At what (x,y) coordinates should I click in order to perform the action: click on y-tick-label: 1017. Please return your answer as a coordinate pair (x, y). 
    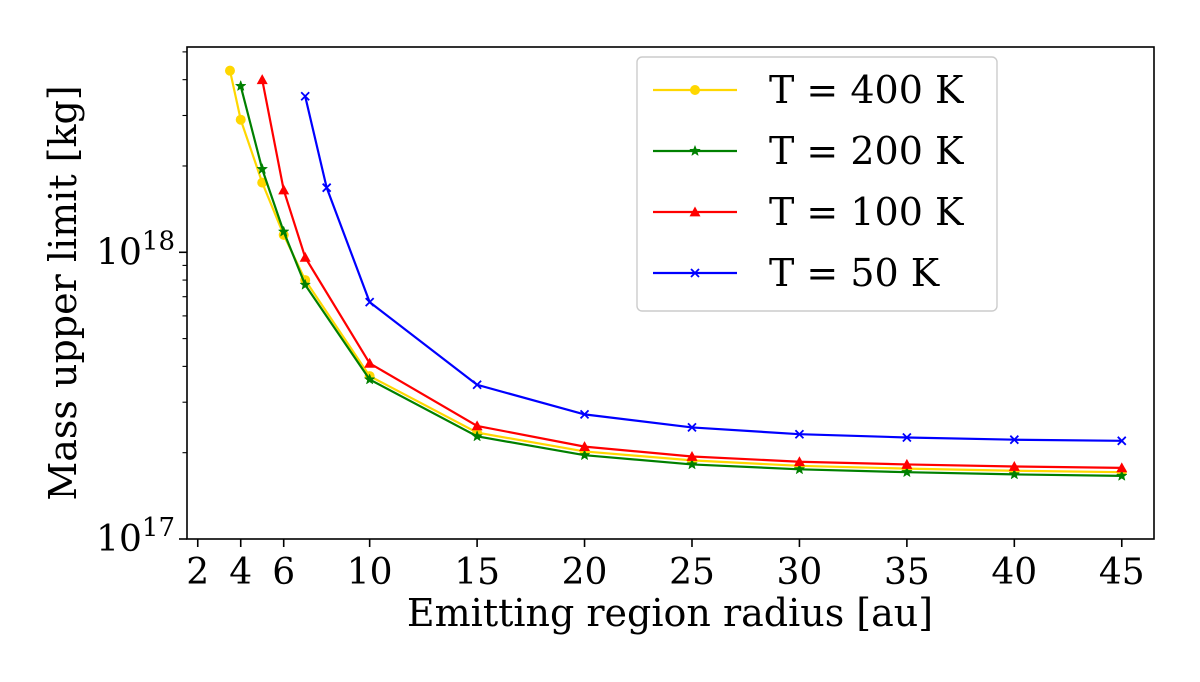
    Looking at the image, I should click on (135, 536).